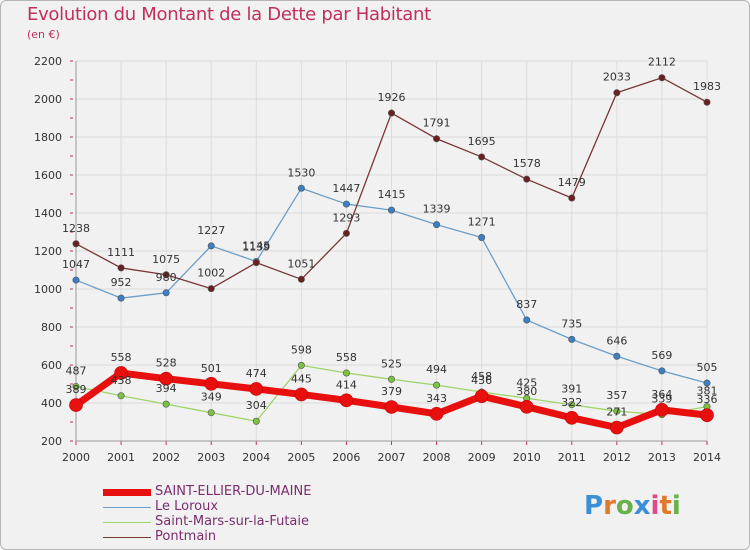 This screenshot has width=750, height=550. What do you see at coordinates (436, 398) in the screenshot?
I see `data-label: 343` at bounding box center [436, 398].